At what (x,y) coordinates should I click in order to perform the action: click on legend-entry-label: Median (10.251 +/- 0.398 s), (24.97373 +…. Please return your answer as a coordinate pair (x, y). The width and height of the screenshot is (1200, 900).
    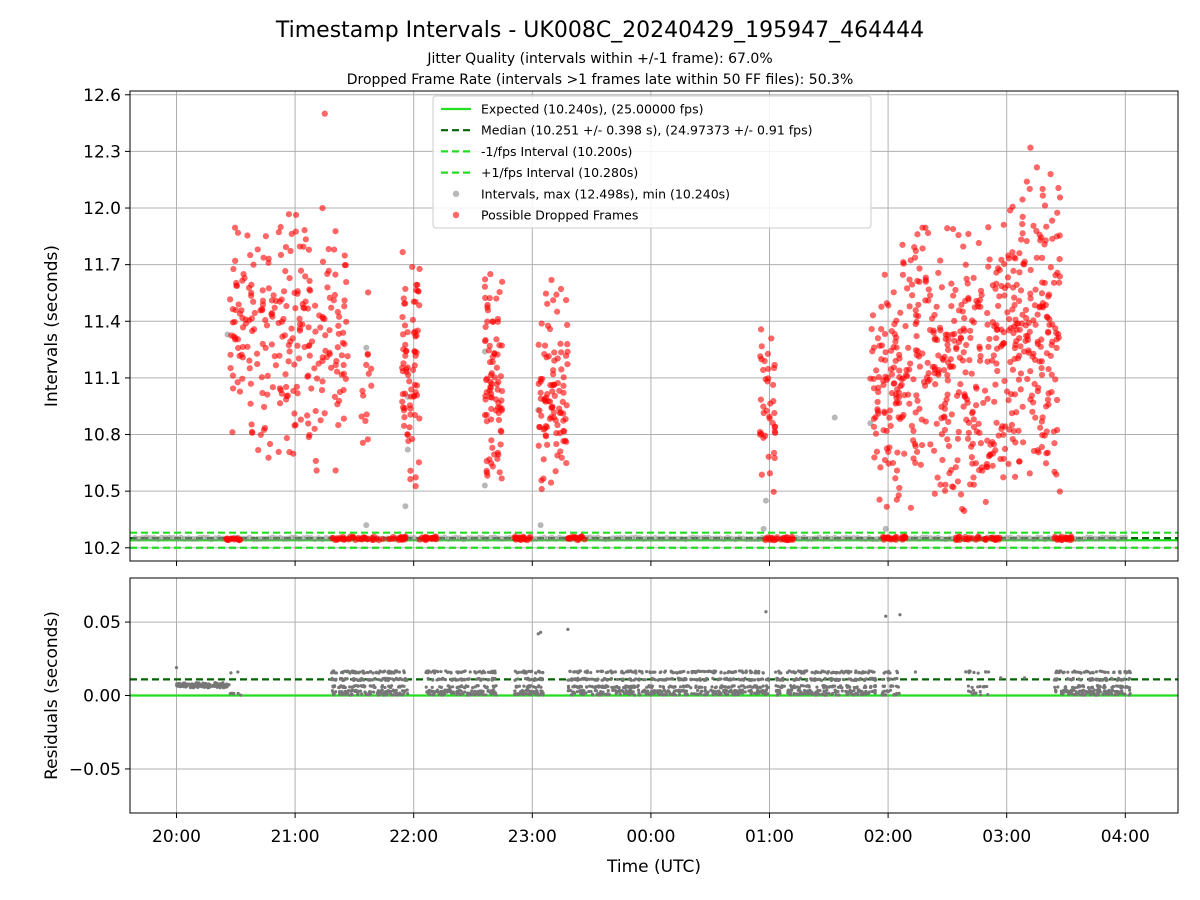
    Looking at the image, I should click on (646, 130).